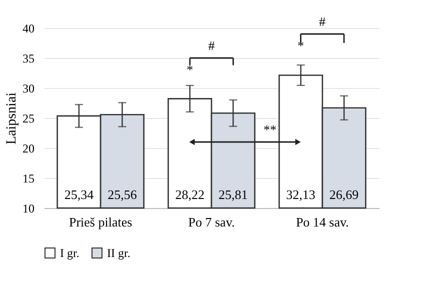 Image resolution: width=421 pixels, height=283 pixels. I want to click on data-label: 25,34, so click(79, 194).